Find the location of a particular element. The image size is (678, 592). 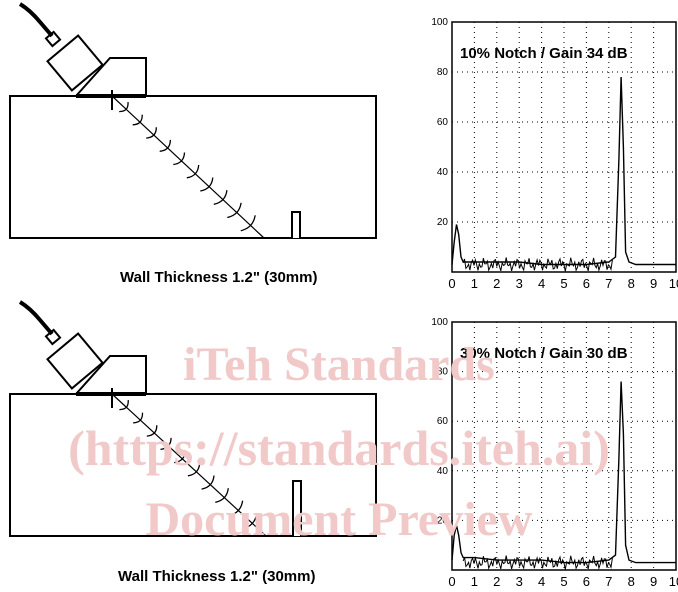

chart-title: 10% Notch / Gain 34 dB is located at coordinates (544, 53).